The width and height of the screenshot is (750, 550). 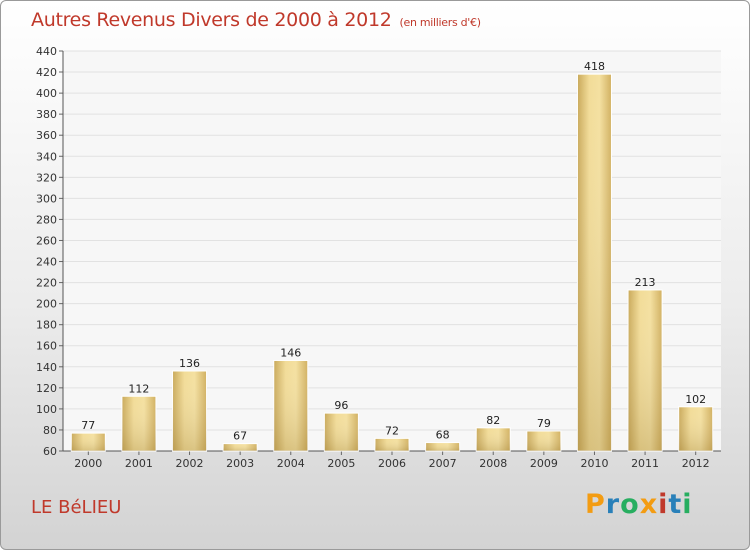 I want to click on bar-shade-2006, so click(x=392, y=444).